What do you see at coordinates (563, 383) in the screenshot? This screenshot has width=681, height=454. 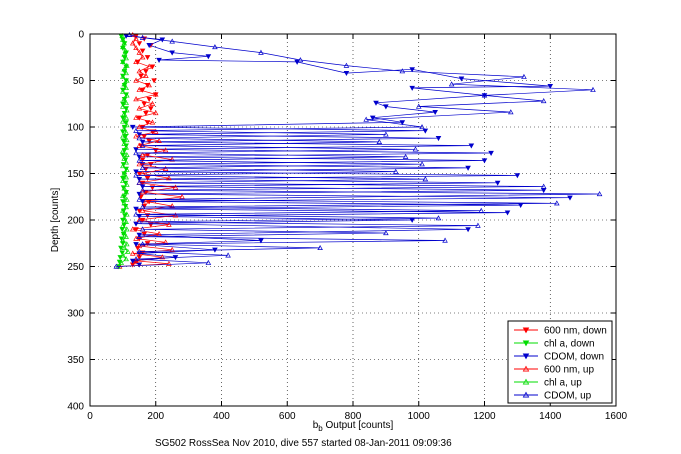 I see `legend-label: chl a, up` at bounding box center [563, 383].